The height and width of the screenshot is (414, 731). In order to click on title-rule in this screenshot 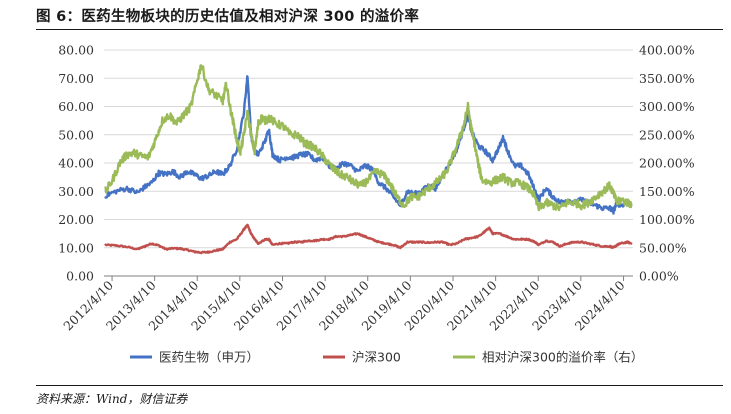, I will do `click(379, 29)`.